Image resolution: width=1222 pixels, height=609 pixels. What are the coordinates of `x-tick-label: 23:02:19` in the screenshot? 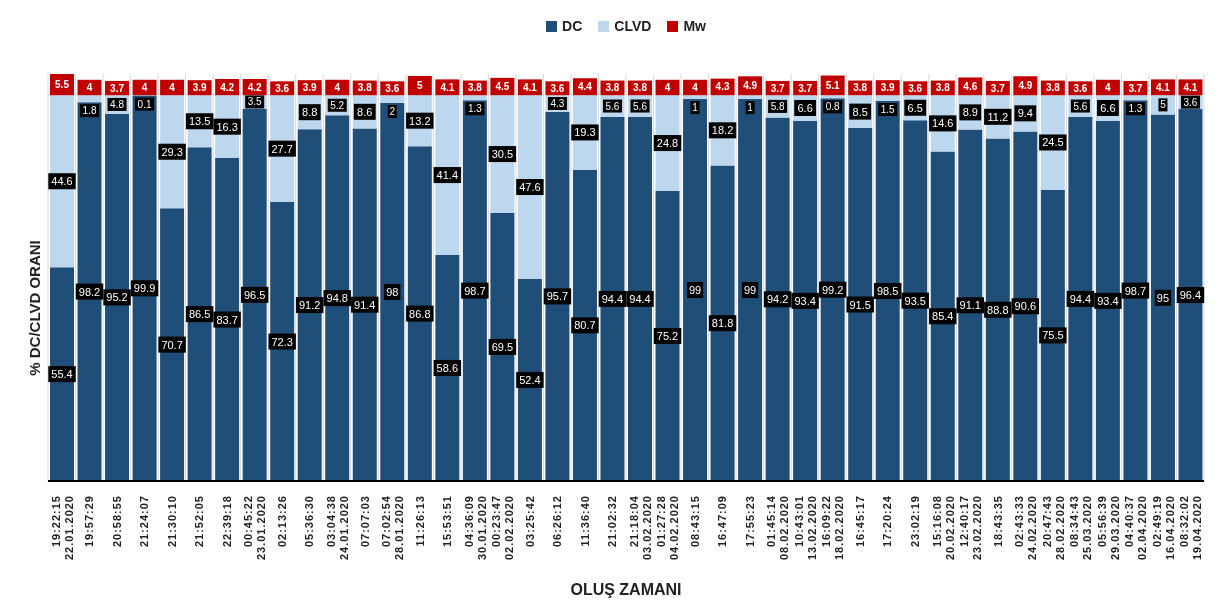 It's located at (915, 521).